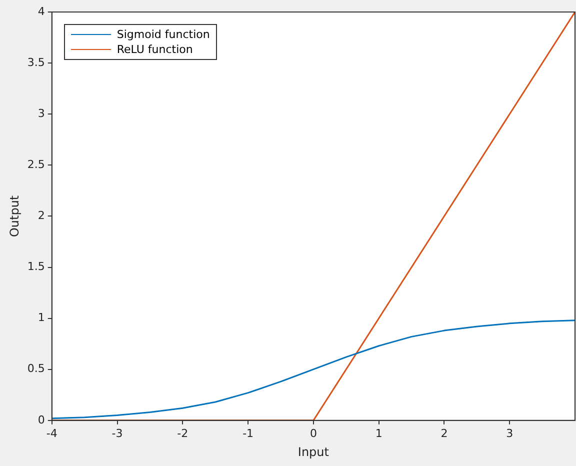 This screenshot has width=576, height=466. What do you see at coordinates (510, 433) in the screenshot?
I see `x-tick-label: 3` at bounding box center [510, 433].